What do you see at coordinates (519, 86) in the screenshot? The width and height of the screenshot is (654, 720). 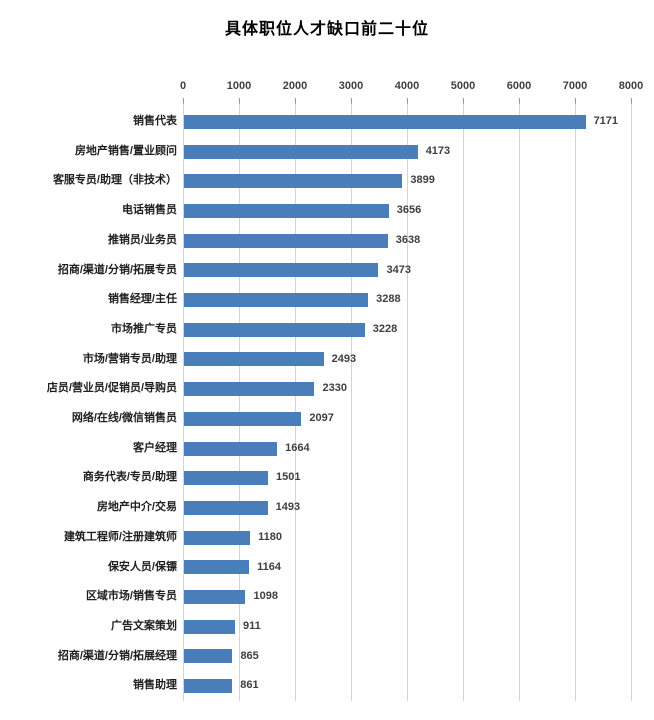 I see `x-axis-tick-label: 6000` at bounding box center [519, 86].